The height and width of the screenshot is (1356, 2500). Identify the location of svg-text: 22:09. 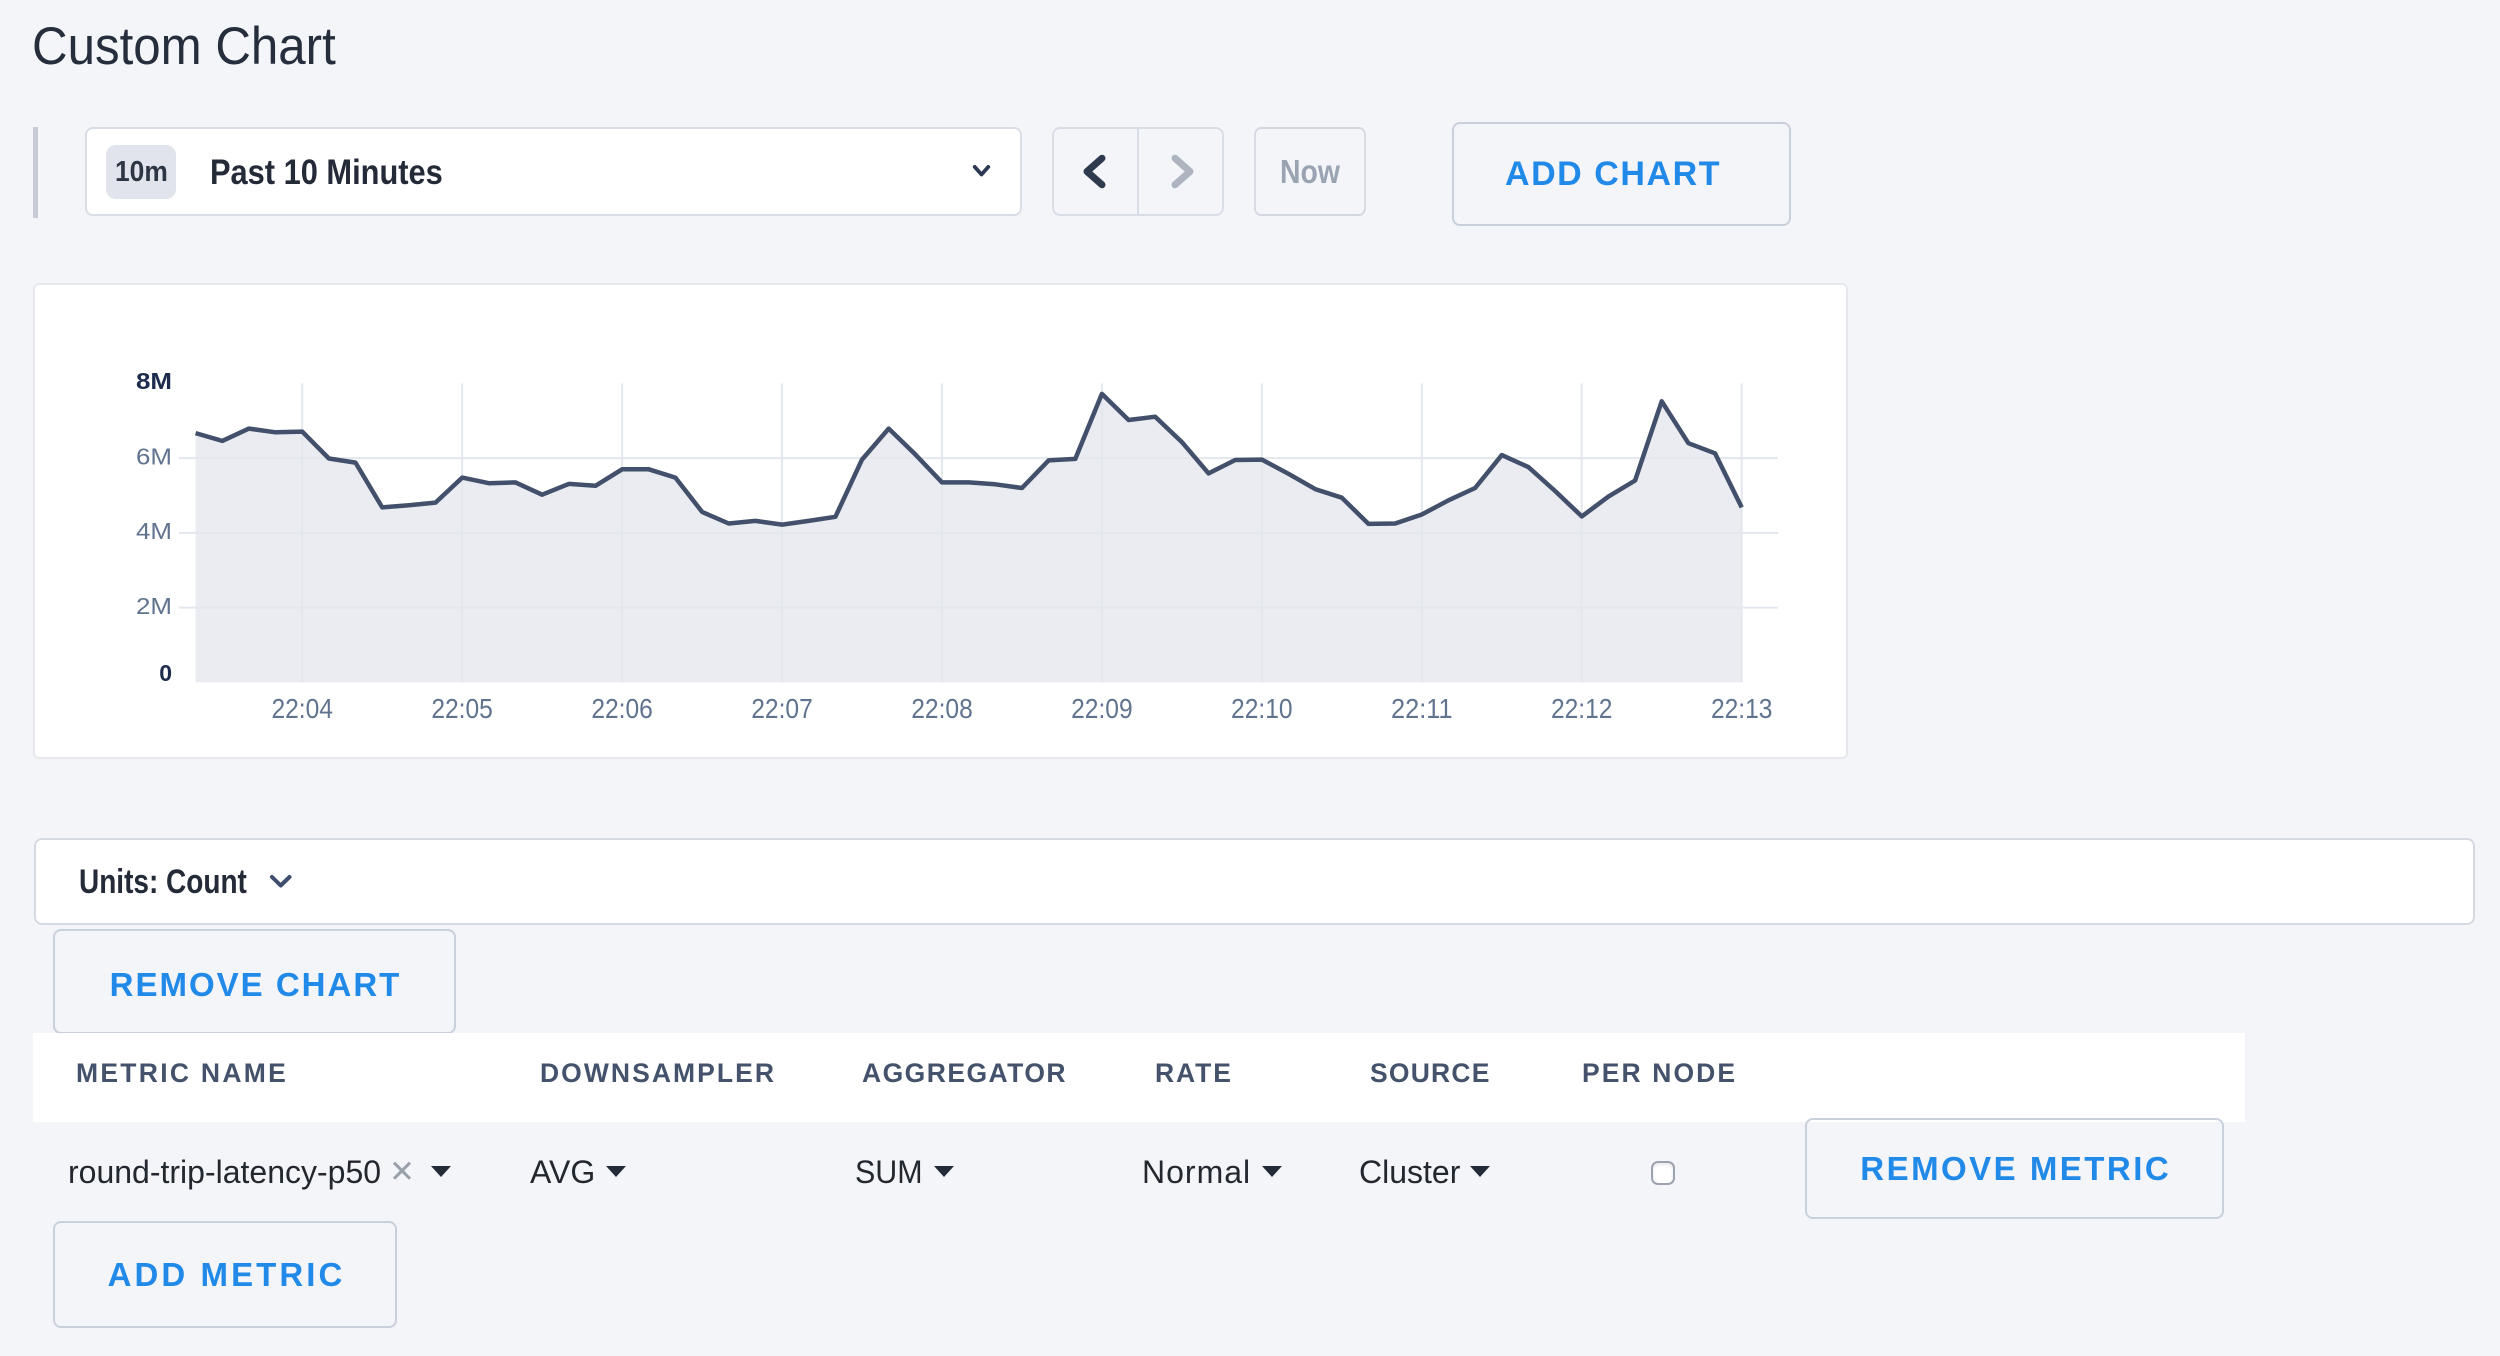
(1102, 708).